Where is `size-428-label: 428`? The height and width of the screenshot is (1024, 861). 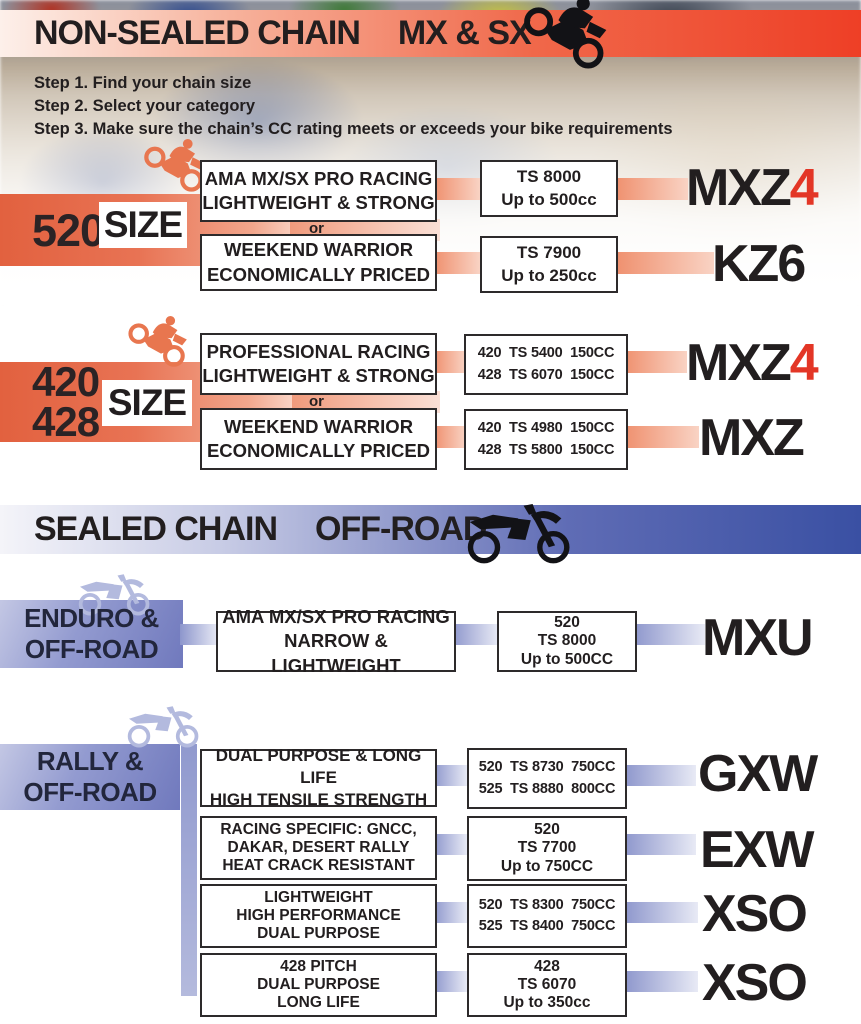
size-428-label: 428 is located at coordinates (66, 421).